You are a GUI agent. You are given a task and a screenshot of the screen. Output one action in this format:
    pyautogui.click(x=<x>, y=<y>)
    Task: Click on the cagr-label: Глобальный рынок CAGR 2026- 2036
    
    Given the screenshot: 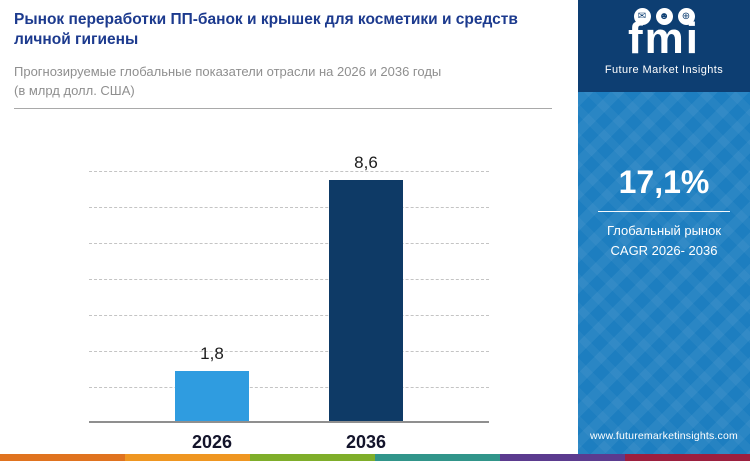 What is the action you would take?
    pyautogui.click(x=664, y=241)
    